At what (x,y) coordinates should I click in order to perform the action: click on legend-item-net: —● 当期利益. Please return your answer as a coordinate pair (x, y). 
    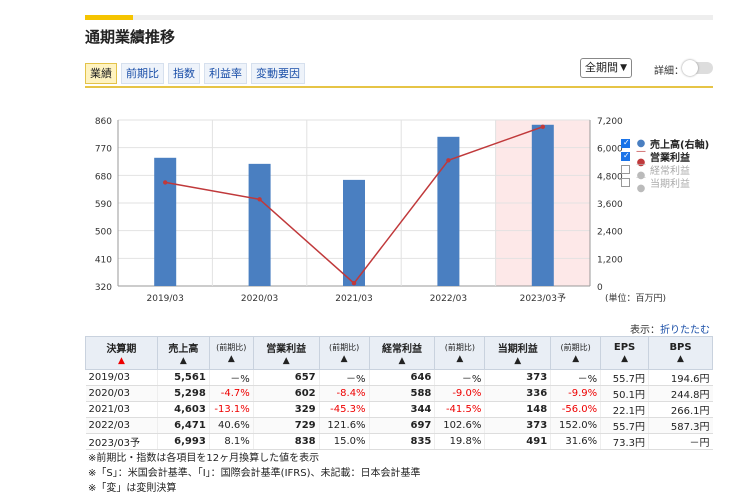
    Looking at the image, I should click on (665, 183).